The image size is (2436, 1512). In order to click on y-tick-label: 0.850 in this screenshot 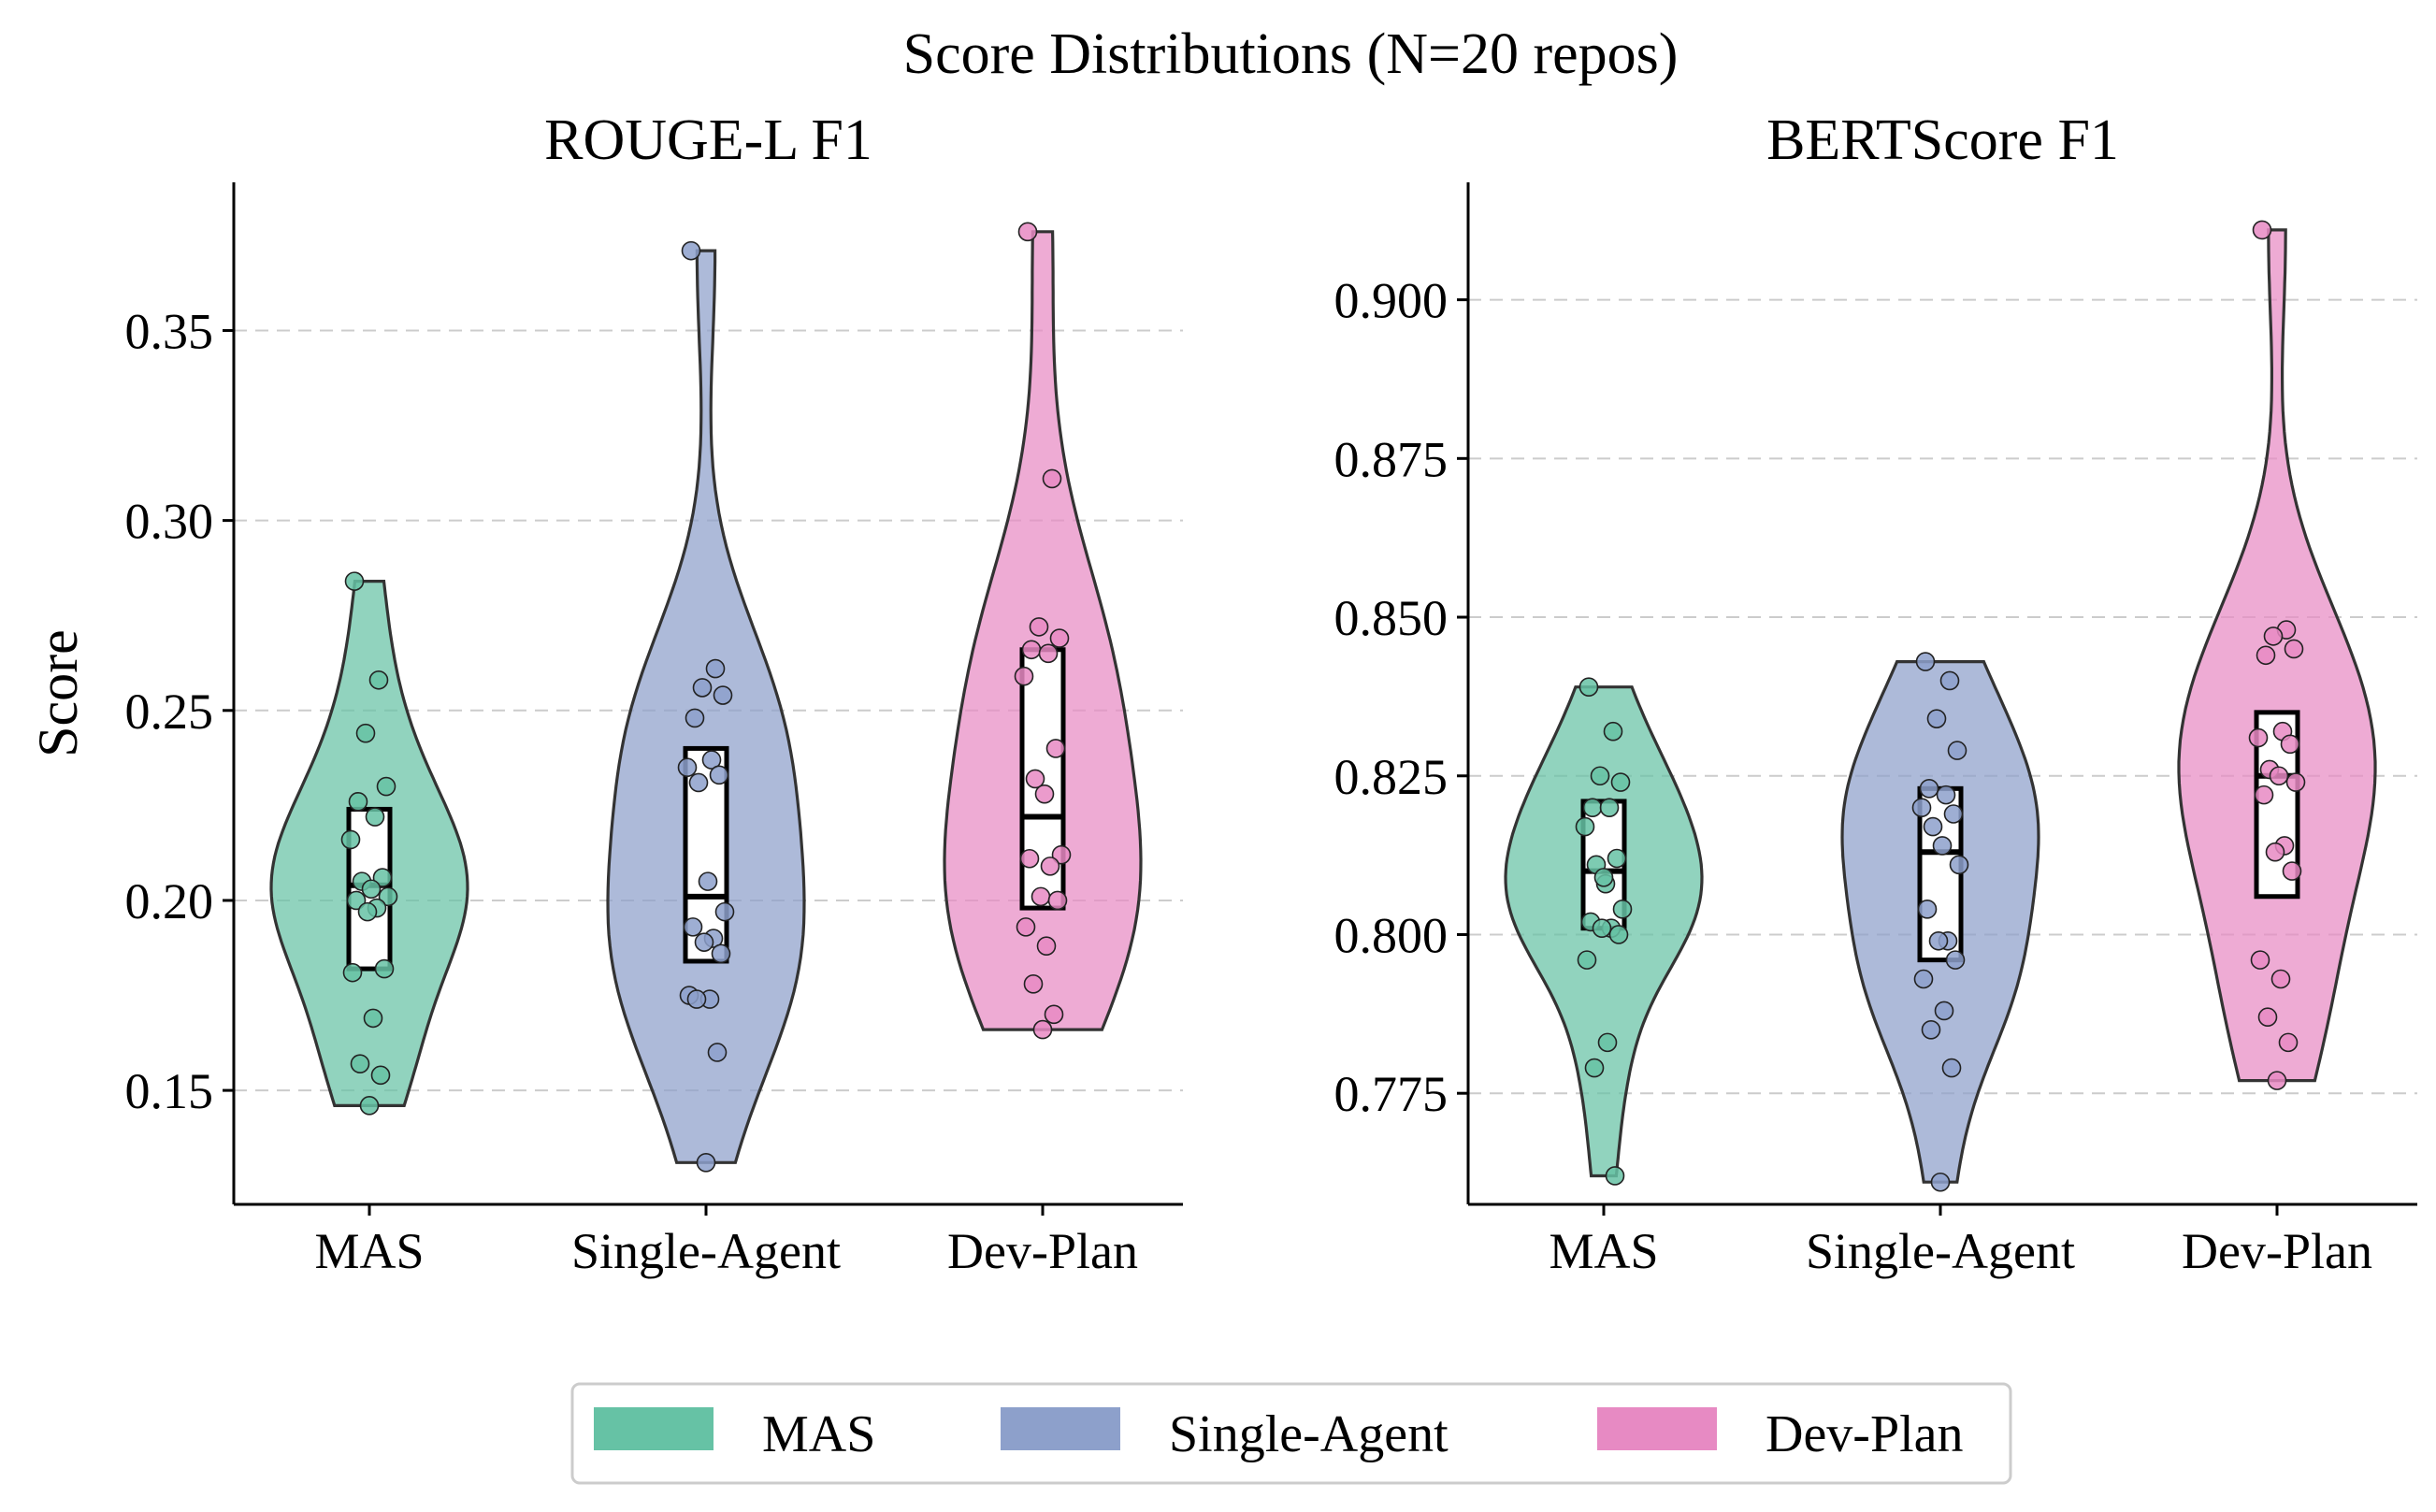, I will do `click(1391, 618)`.